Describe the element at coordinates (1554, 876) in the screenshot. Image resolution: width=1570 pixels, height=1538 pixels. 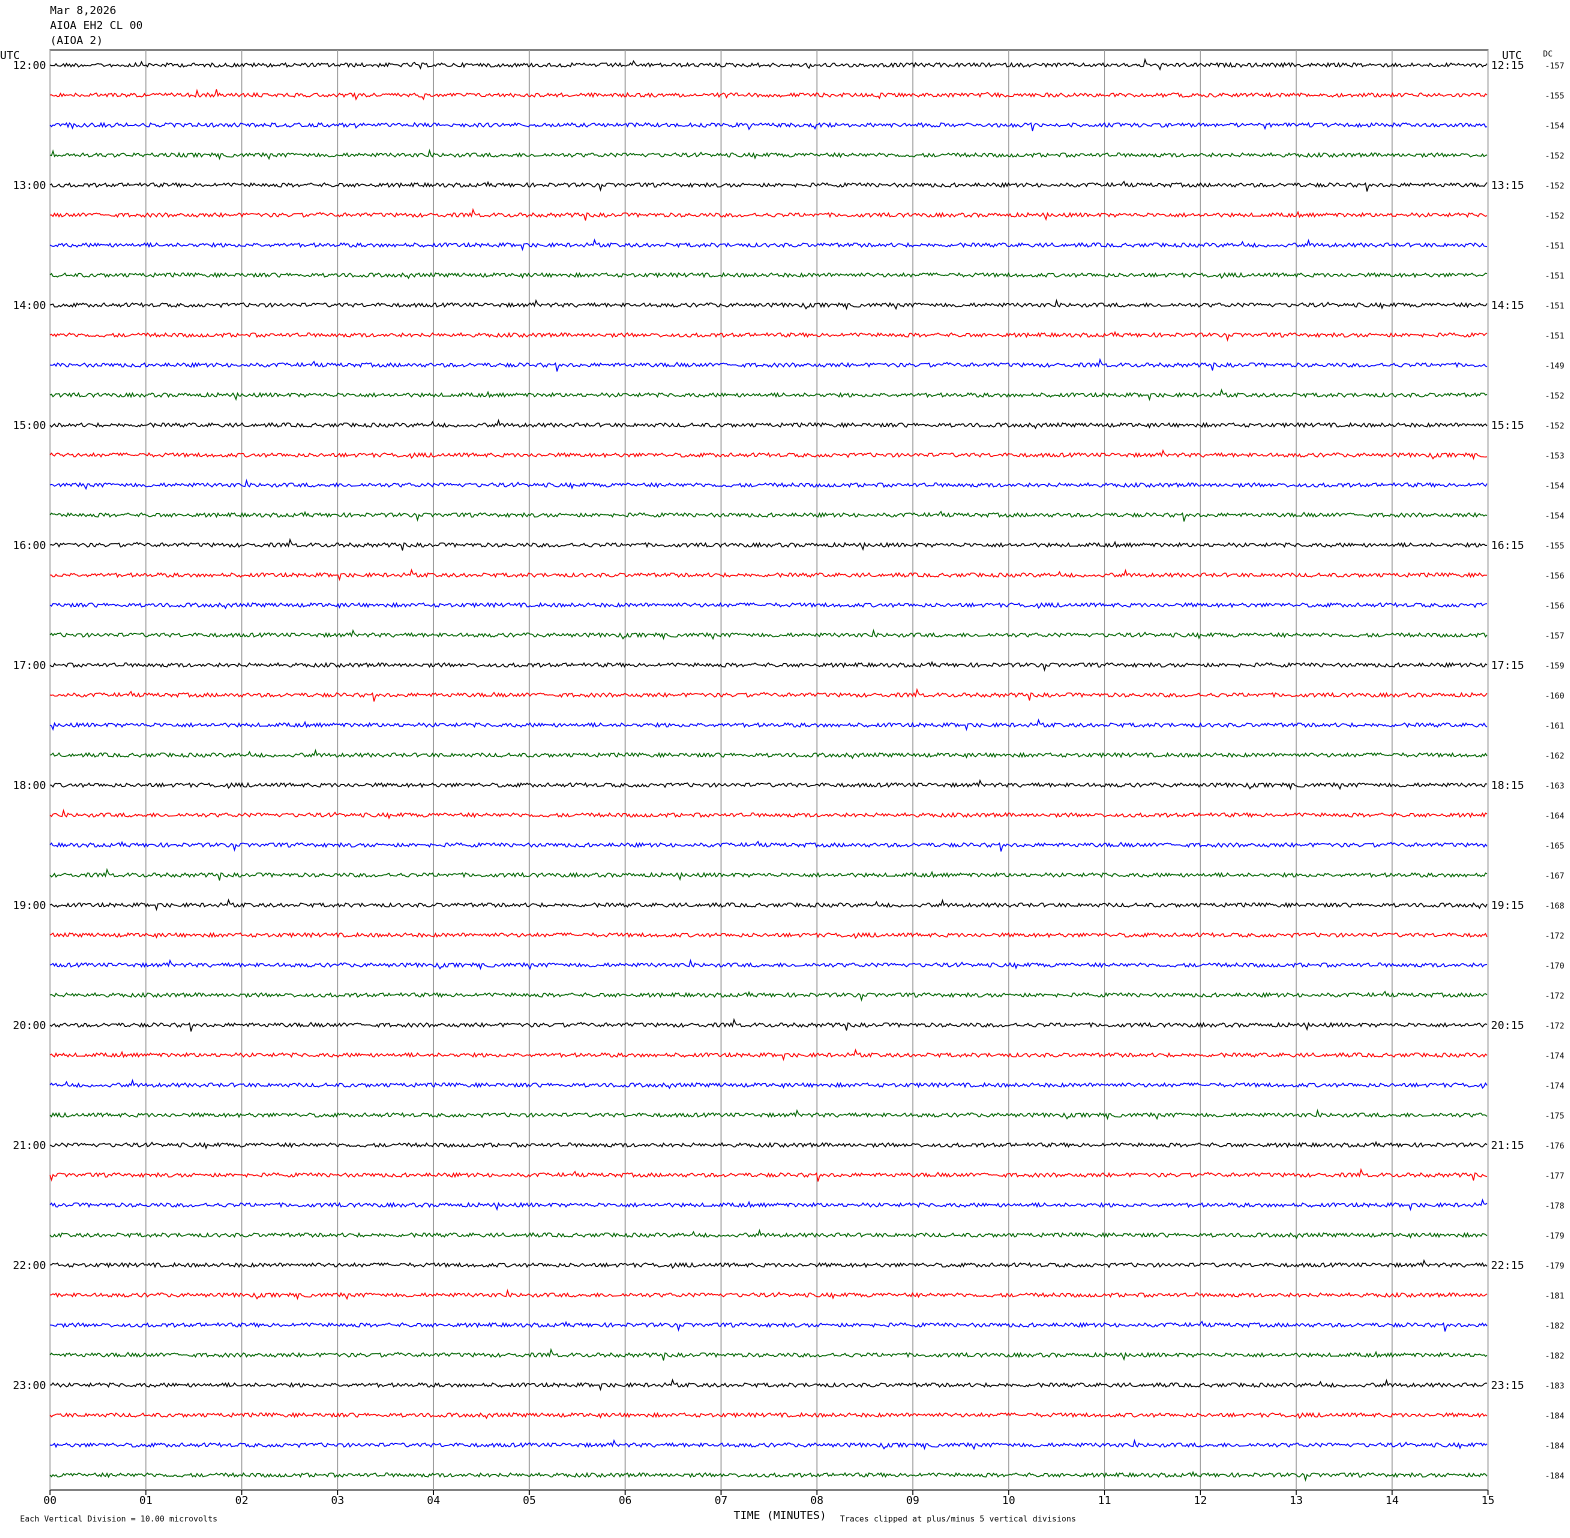
I see `dc-value: -167` at that location.